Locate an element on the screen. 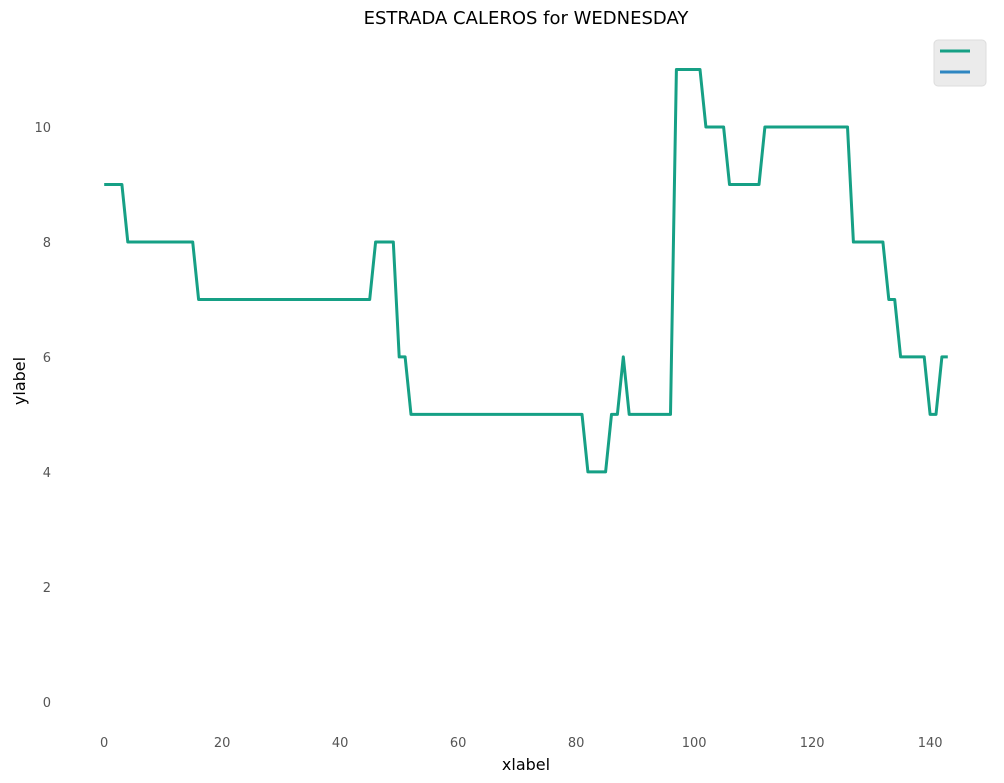 Image resolution: width=1004 pixels, height=783 pixels. x-tick-label: 20 is located at coordinates (222, 743).